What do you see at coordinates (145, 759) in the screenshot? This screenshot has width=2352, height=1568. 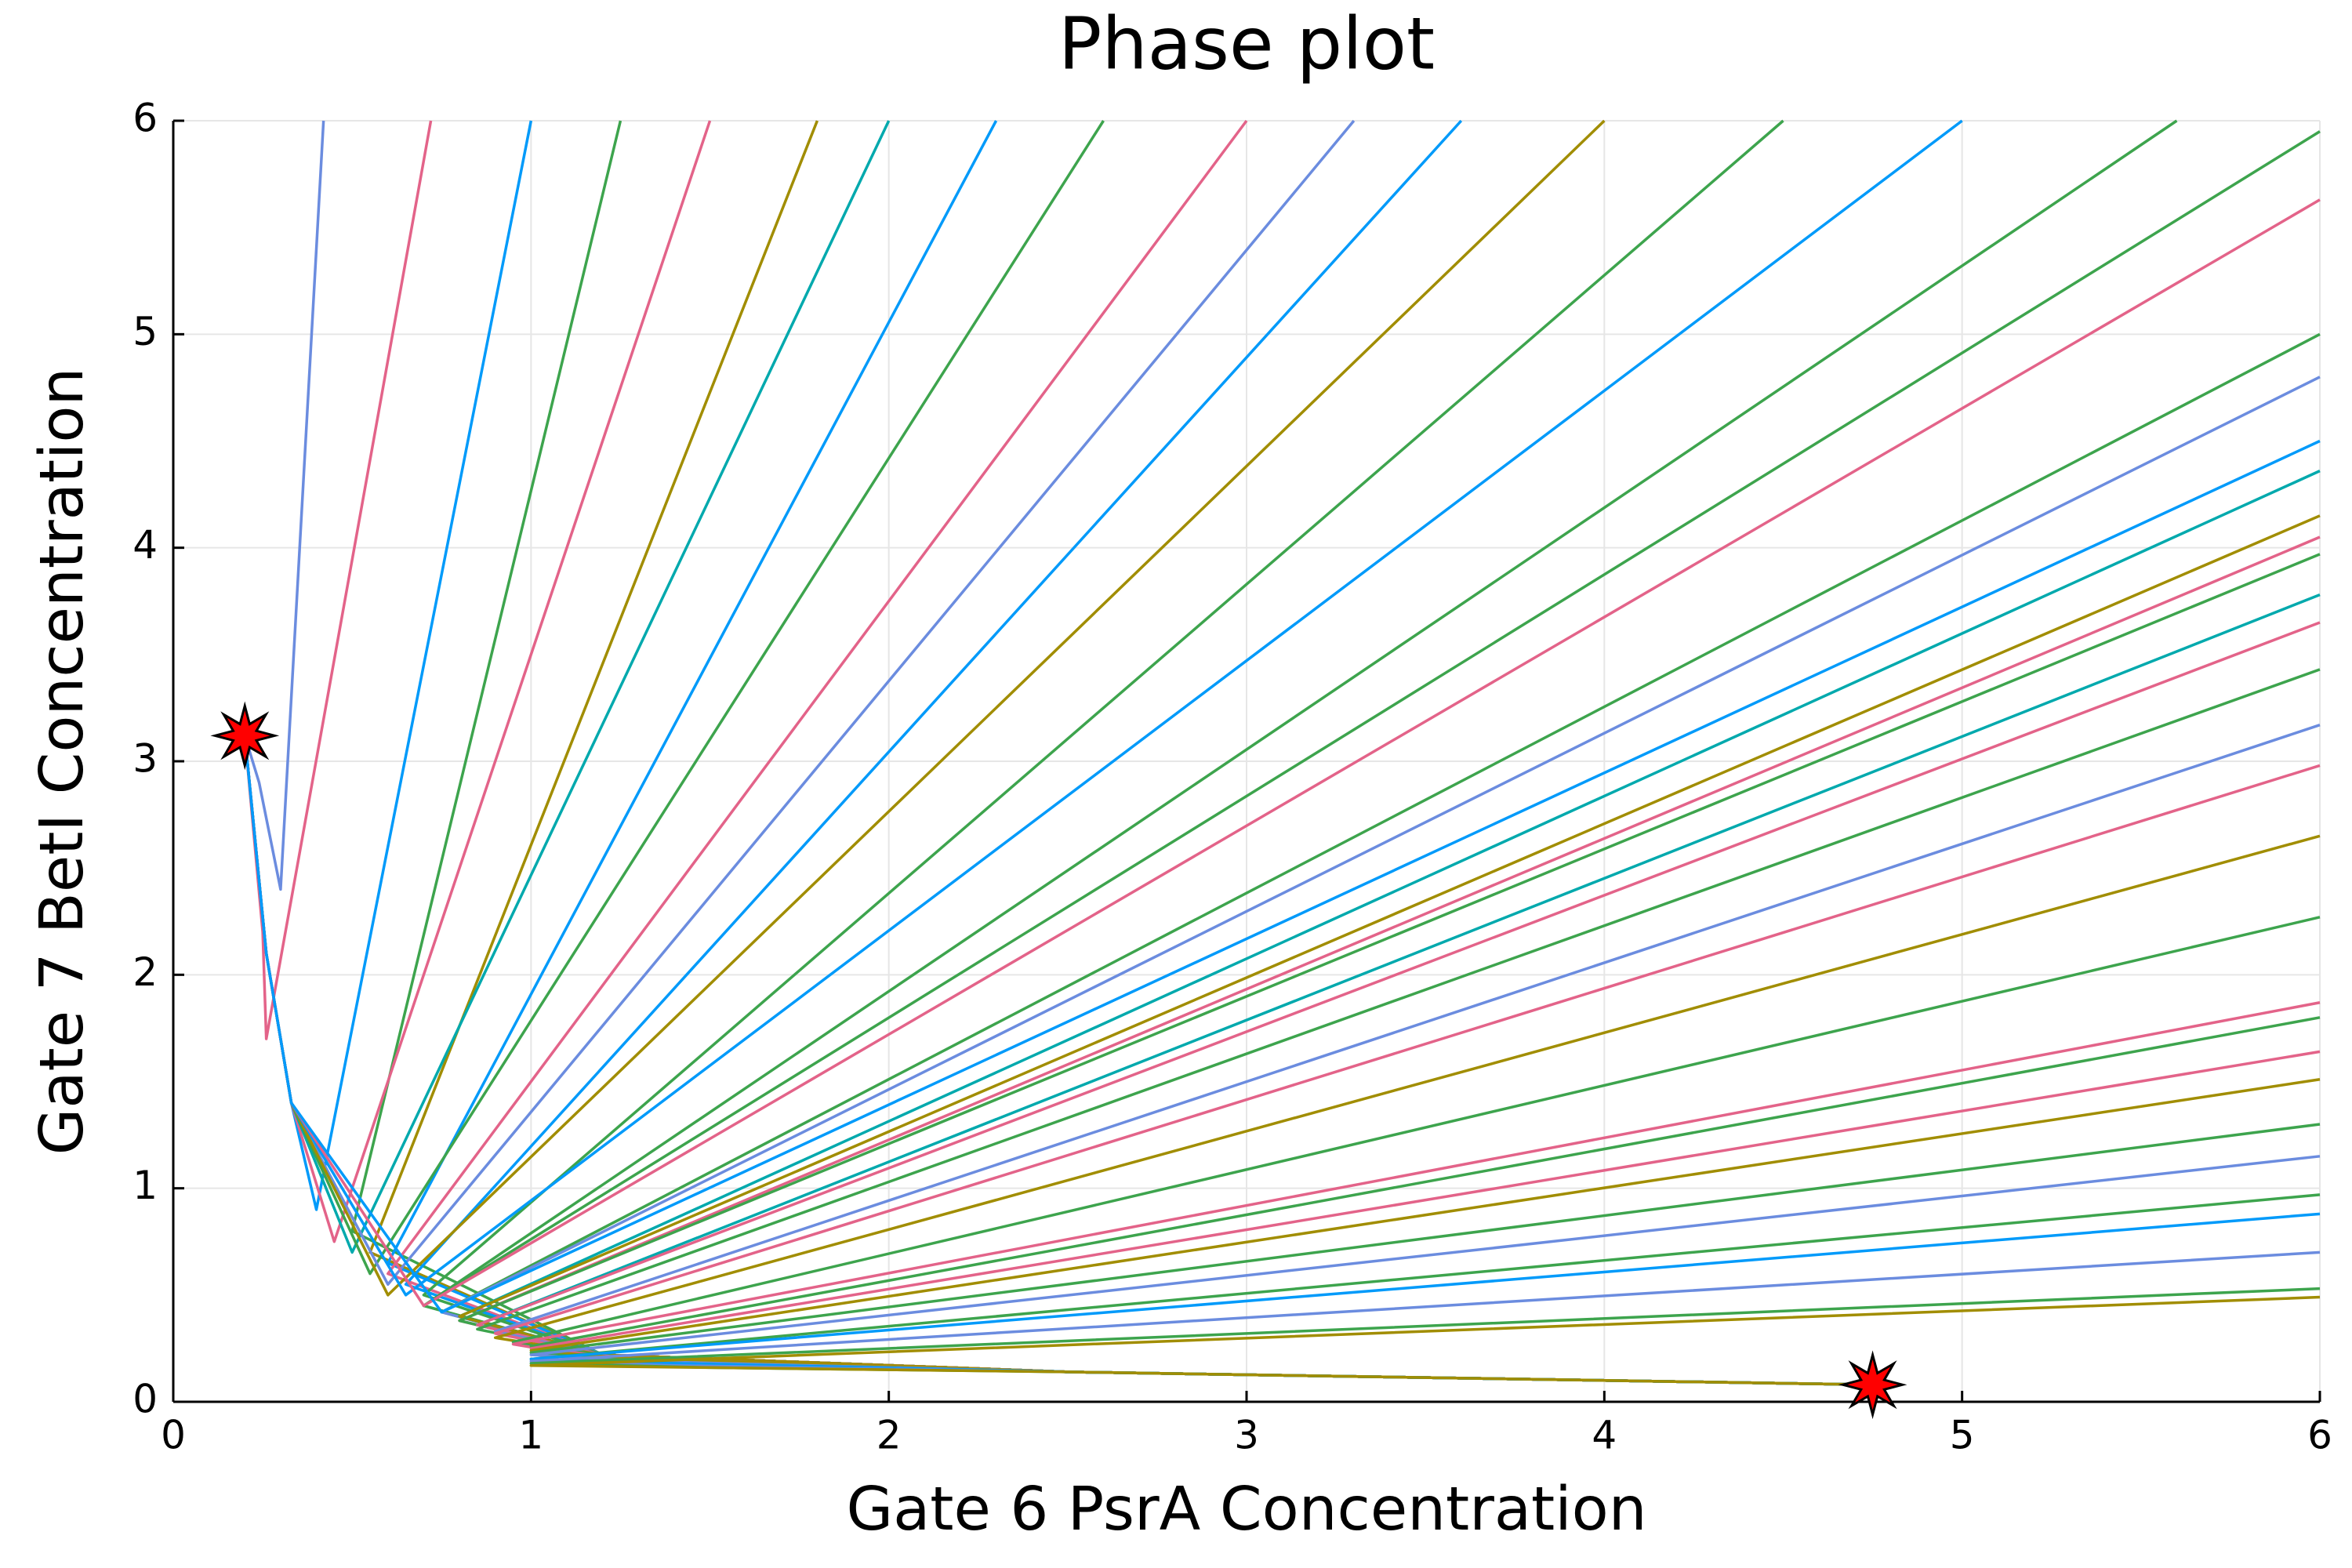 I see `y-tick-label: 3` at bounding box center [145, 759].